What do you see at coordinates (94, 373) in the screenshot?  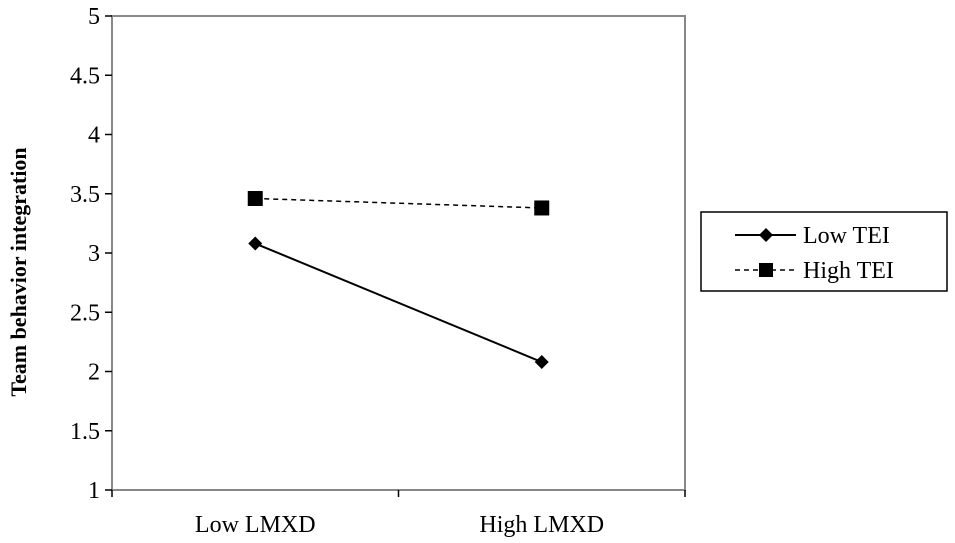 I see `y-tick-label: 2` at bounding box center [94, 373].